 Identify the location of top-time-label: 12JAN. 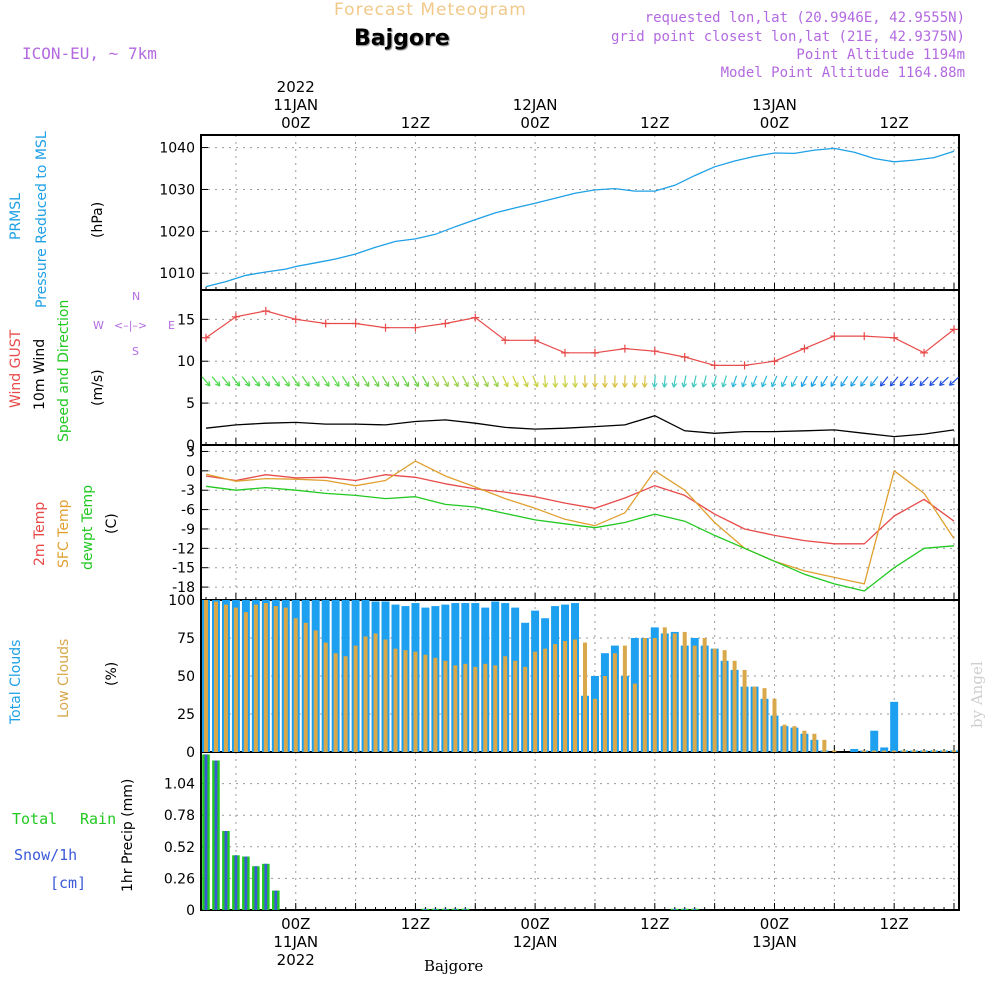
(535, 105).